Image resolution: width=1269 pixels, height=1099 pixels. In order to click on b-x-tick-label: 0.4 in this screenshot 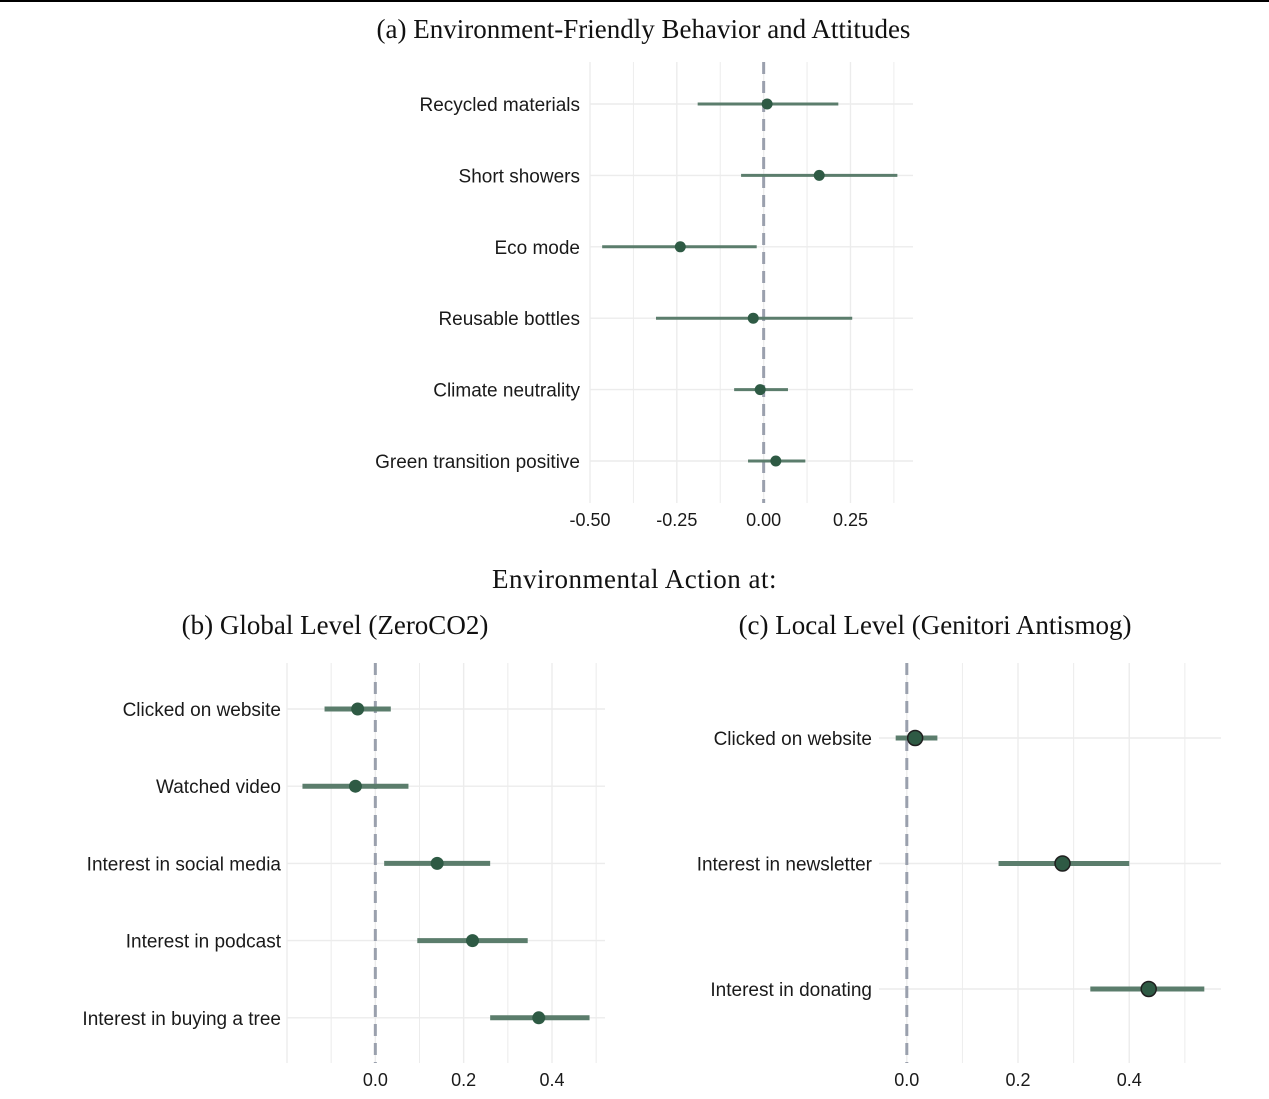, I will do `click(551, 1080)`.